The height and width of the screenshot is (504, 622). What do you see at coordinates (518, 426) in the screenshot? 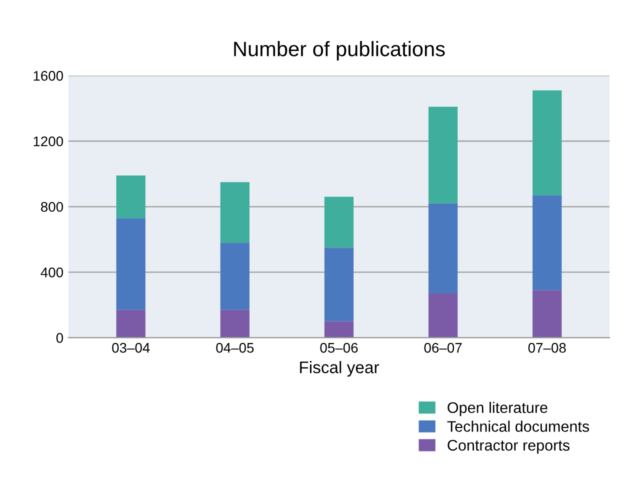
I see `legend-label: Technical documents` at bounding box center [518, 426].